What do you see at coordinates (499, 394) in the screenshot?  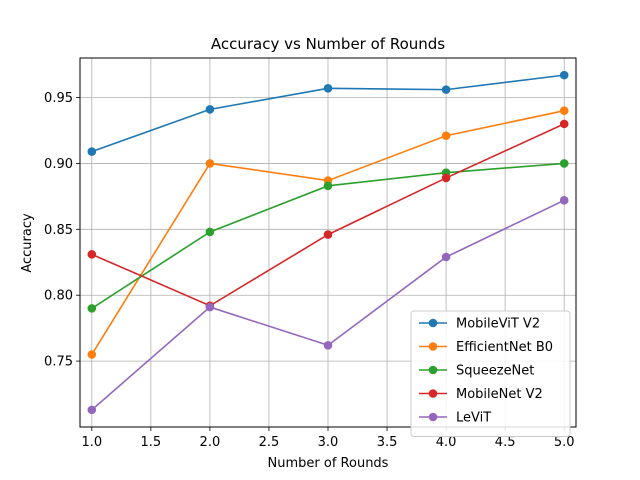 I see `legend-label: MobileNet V2` at bounding box center [499, 394].